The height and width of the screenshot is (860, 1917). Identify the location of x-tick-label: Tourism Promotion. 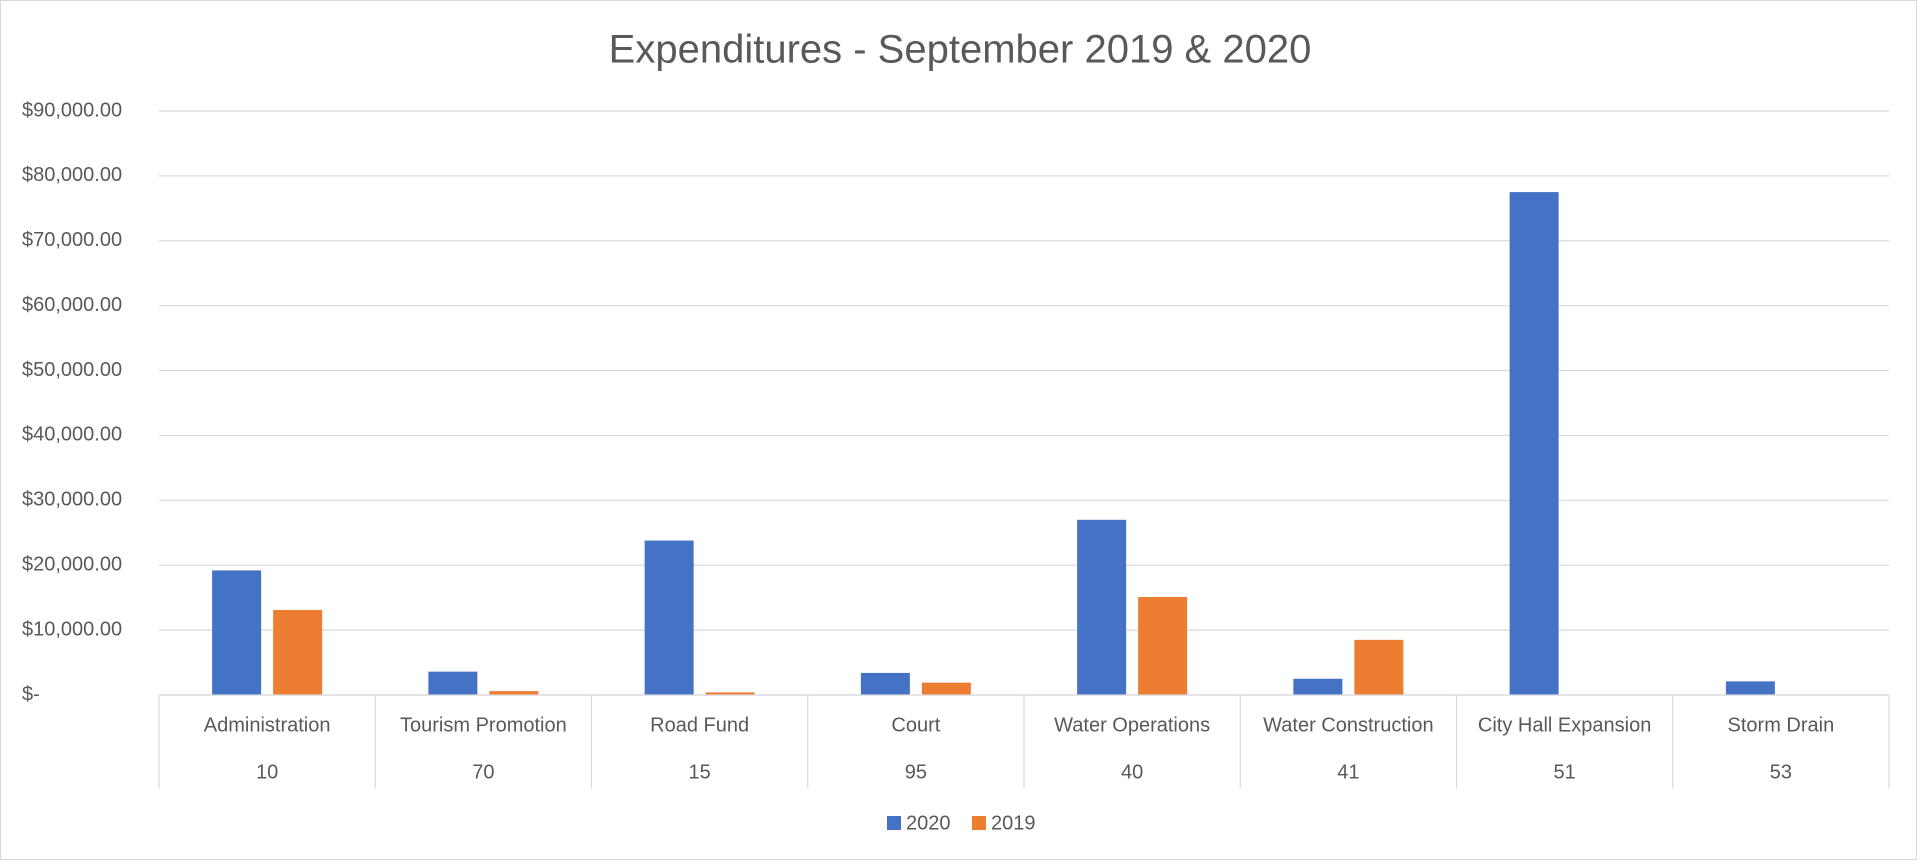
(483, 725).